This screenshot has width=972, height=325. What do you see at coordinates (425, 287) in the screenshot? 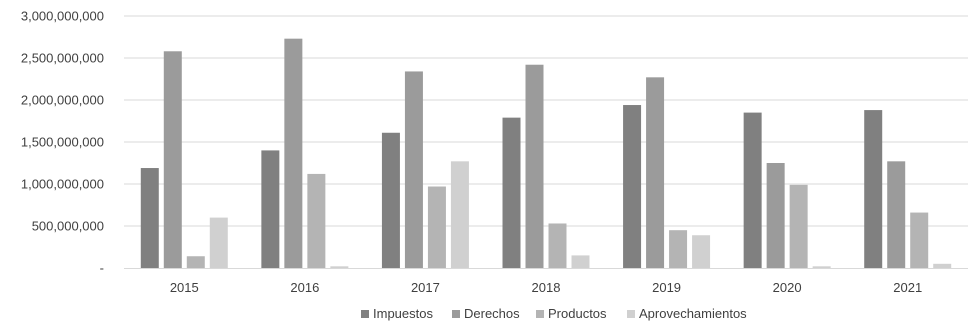
I see `x-tick-label: 2017` at bounding box center [425, 287].